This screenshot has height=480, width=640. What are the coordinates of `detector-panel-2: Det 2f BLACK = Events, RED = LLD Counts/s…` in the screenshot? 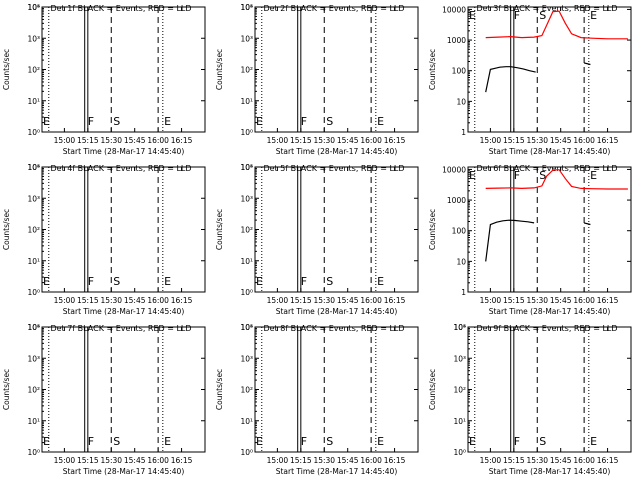 It's located at (317, 79).